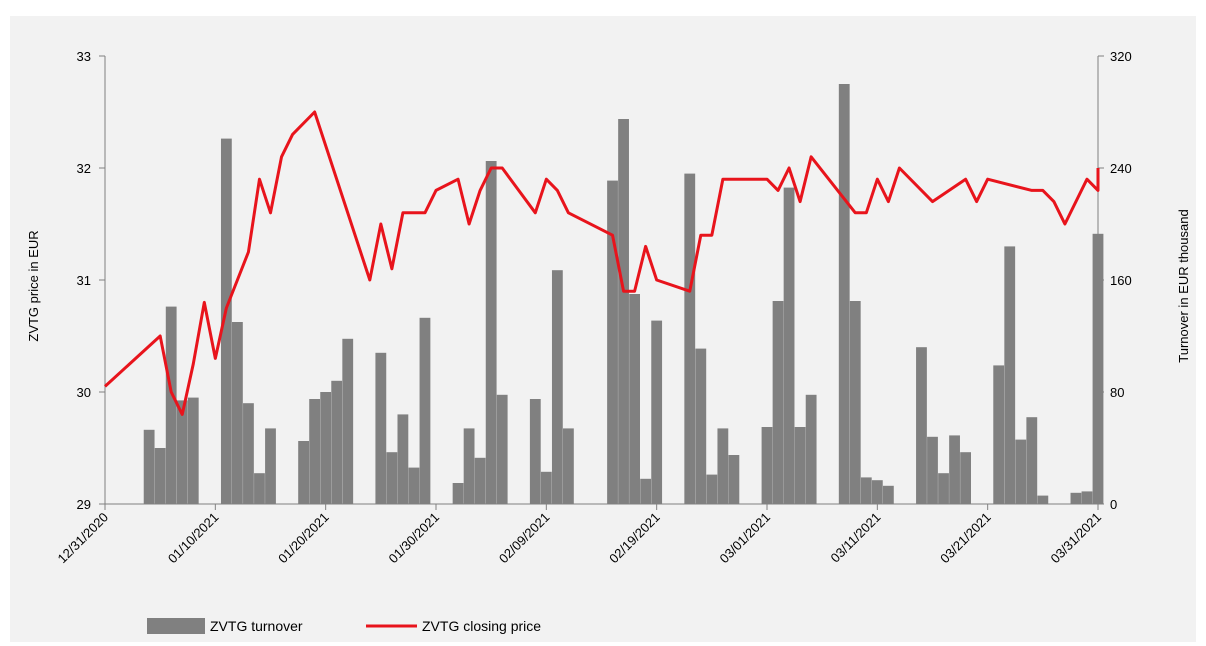  What do you see at coordinates (1121, 280) in the screenshot?
I see `y-right-tick-label: 160` at bounding box center [1121, 280].